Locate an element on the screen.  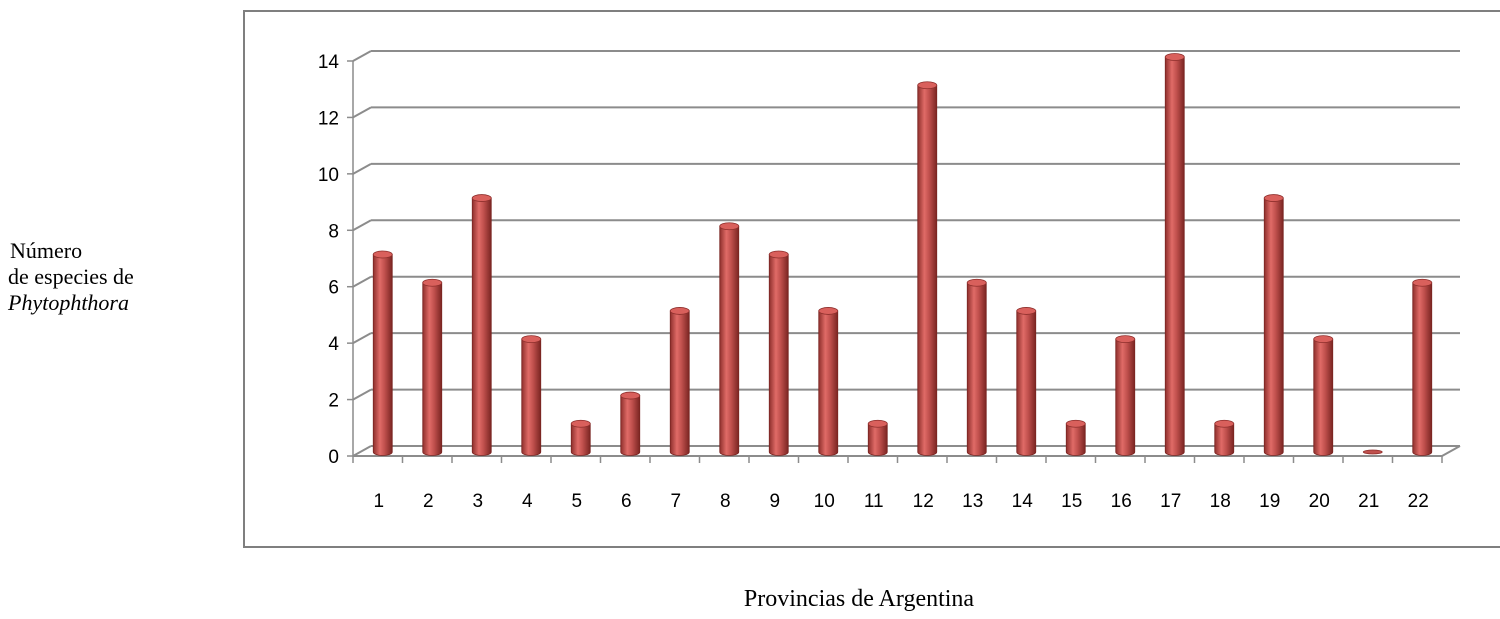
x-tick-label: 4 is located at coordinates (527, 501).